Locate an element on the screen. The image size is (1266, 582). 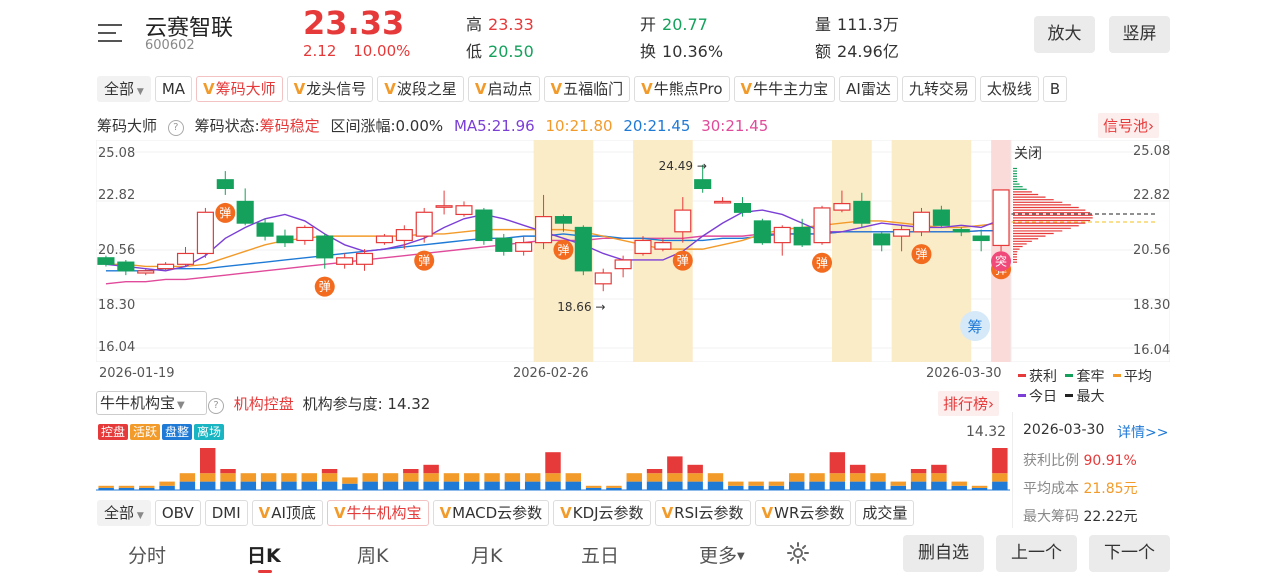
menu-icon is located at coordinates (110, 33).